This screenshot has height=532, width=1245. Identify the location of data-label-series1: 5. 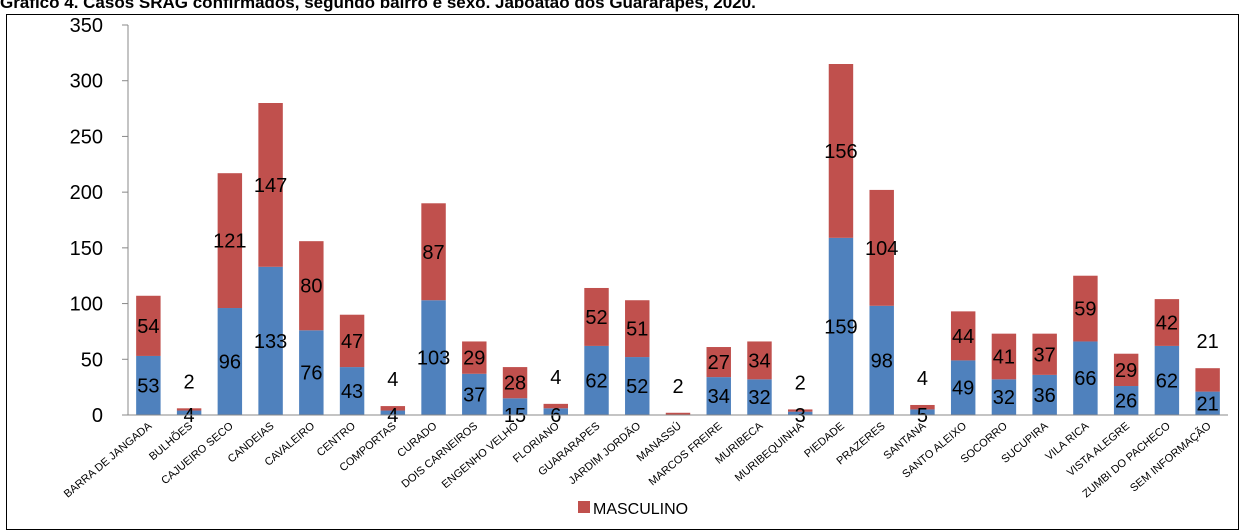
(922, 416).